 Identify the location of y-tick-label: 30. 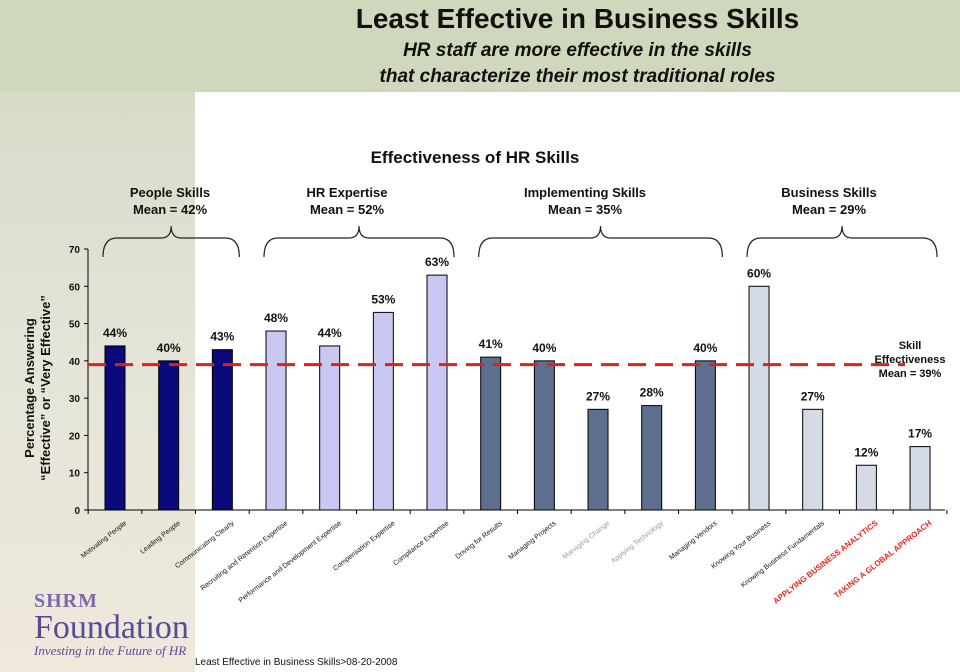
(75, 399).